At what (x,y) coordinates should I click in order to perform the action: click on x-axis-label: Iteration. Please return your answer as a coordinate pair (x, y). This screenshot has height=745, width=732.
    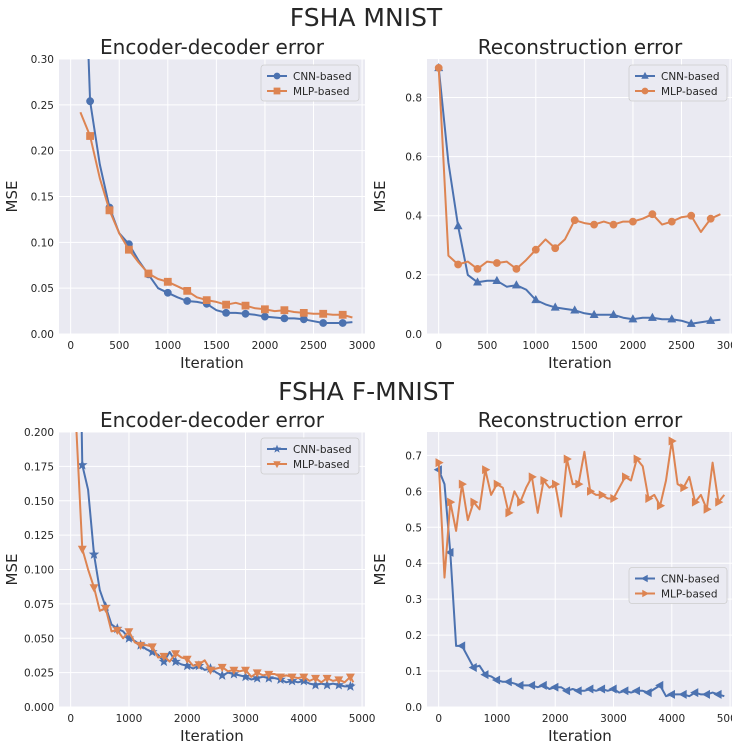
    Looking at the image, I should click on (580, 736).